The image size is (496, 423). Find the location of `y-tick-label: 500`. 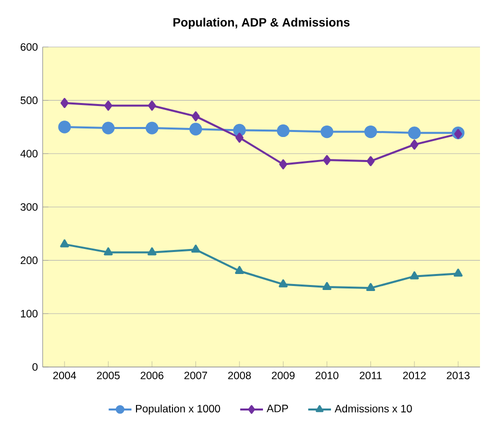

y-tick-label: 500 is located at coordinates (29, 100).